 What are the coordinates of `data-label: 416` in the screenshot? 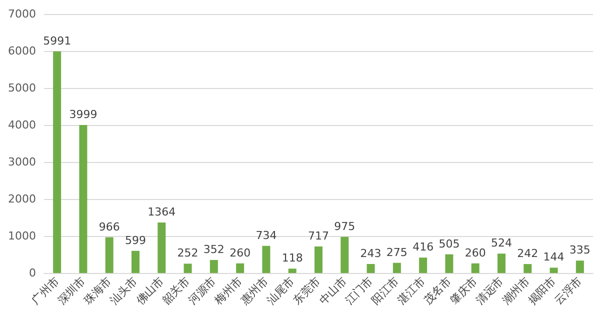 It's located at (423, 247).